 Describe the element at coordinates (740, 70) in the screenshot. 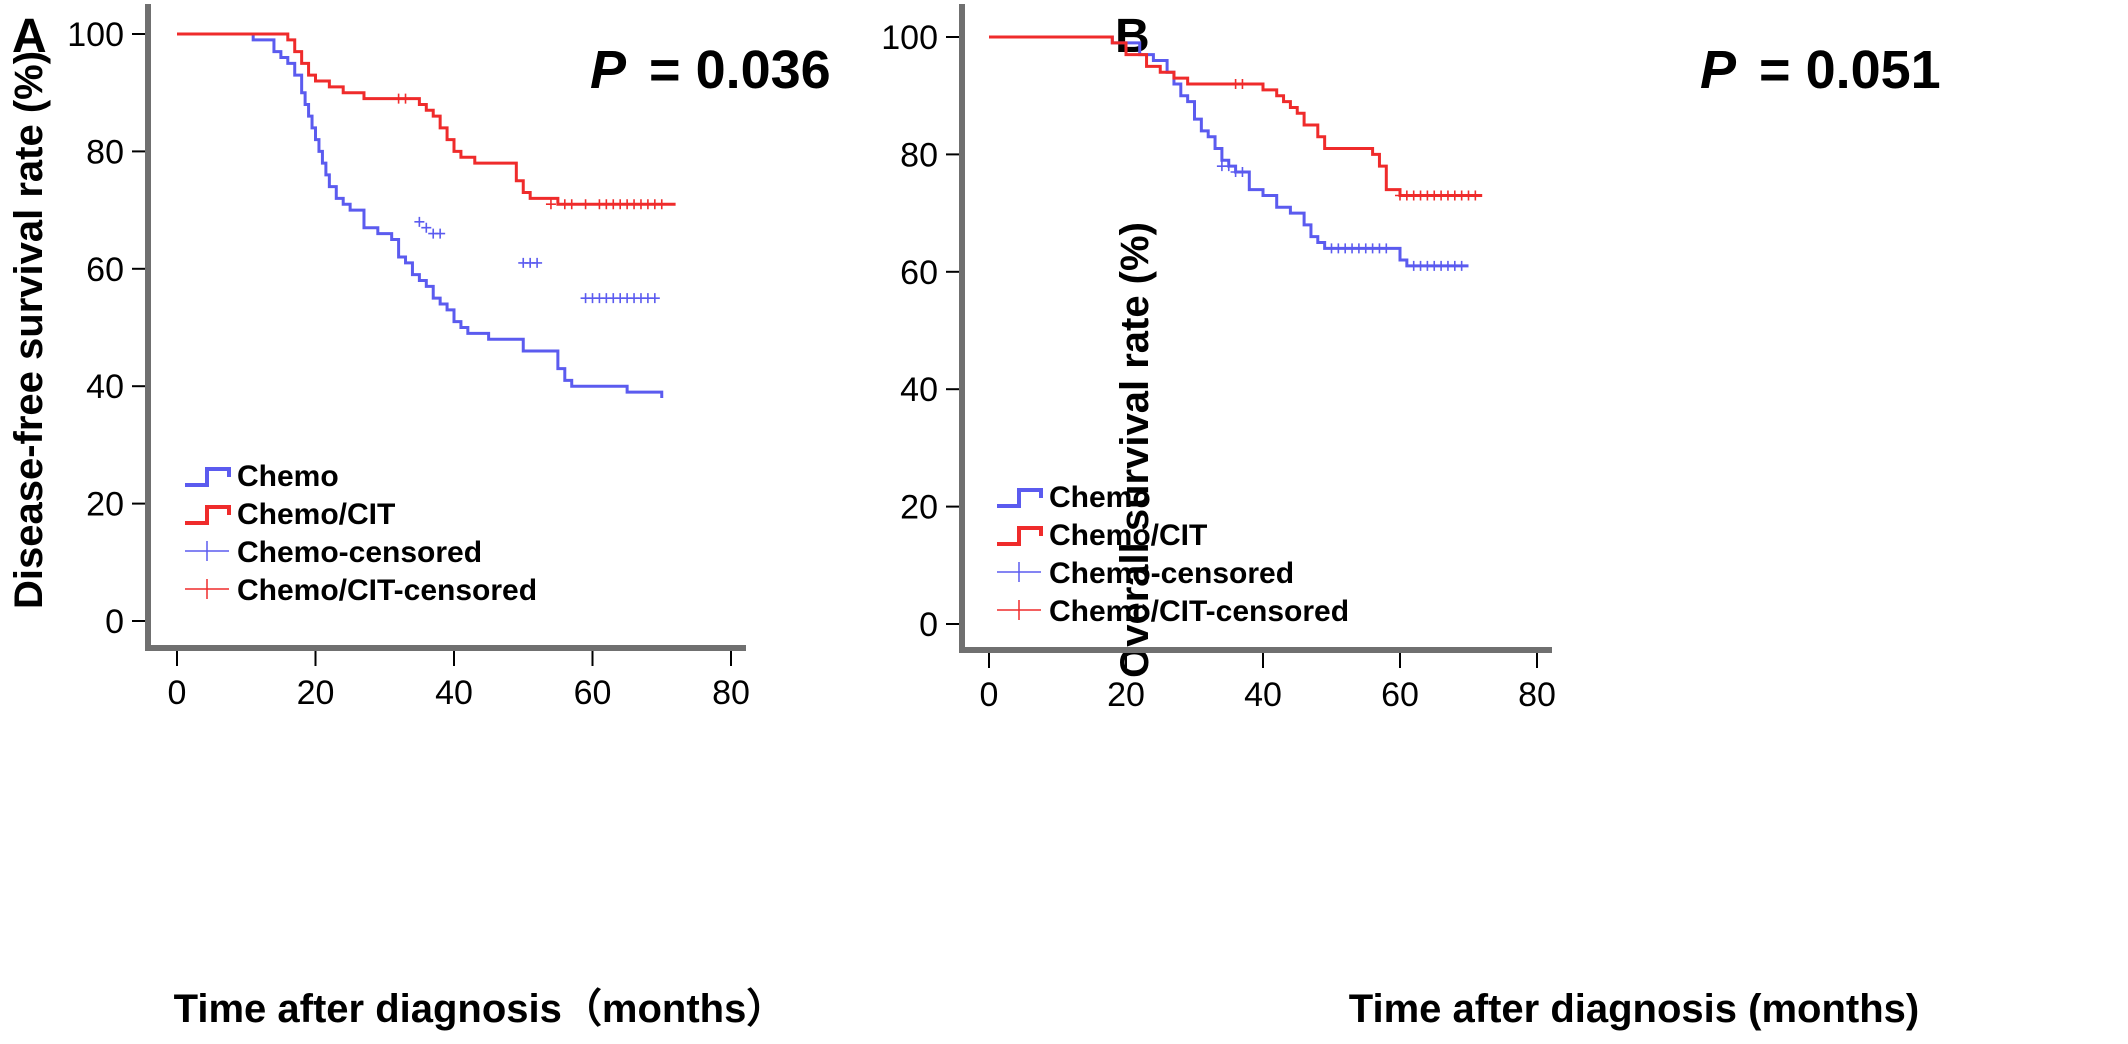

I see `panel-a-p-number: = 0.036` at that location.